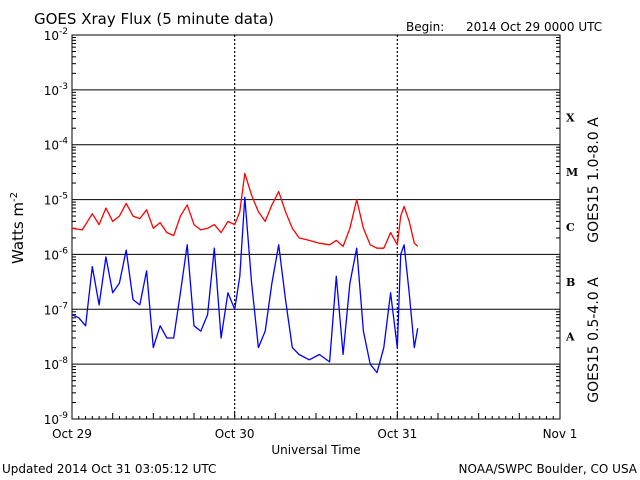 This screenshot has height=480, width=640. Describe the element at coordinates (570, 117) in the screenshot. I see `flare-class-label: X` at that location.